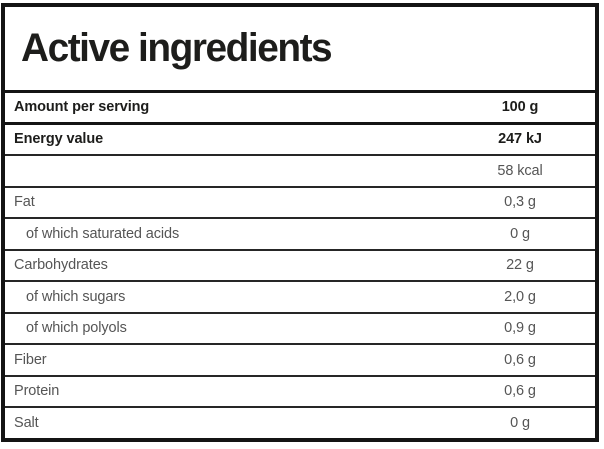 Image resolution: width=604 pixels, height=449 pixels. I want to click on table-row: Fiber 0,6 g, so click(300, 361).